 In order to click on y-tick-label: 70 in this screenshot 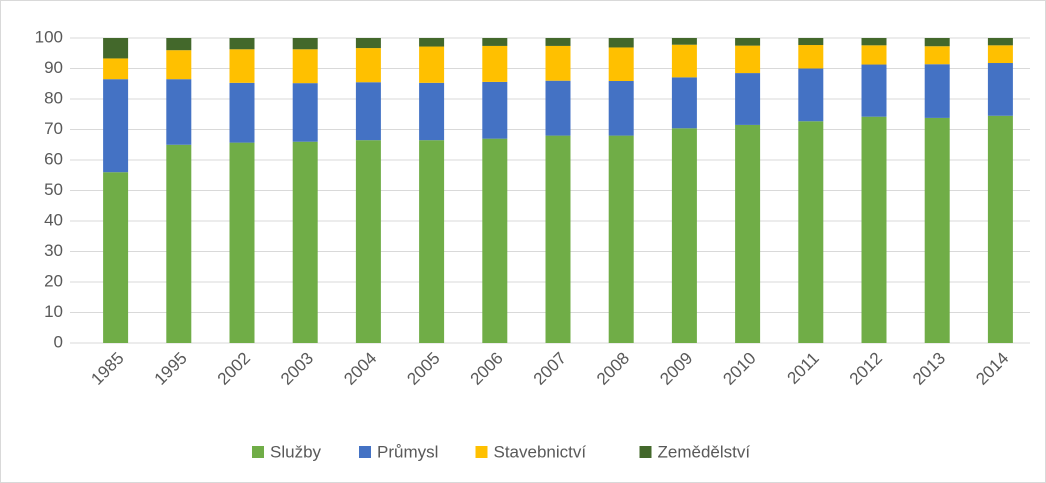, I will do `click(53, 128)`.